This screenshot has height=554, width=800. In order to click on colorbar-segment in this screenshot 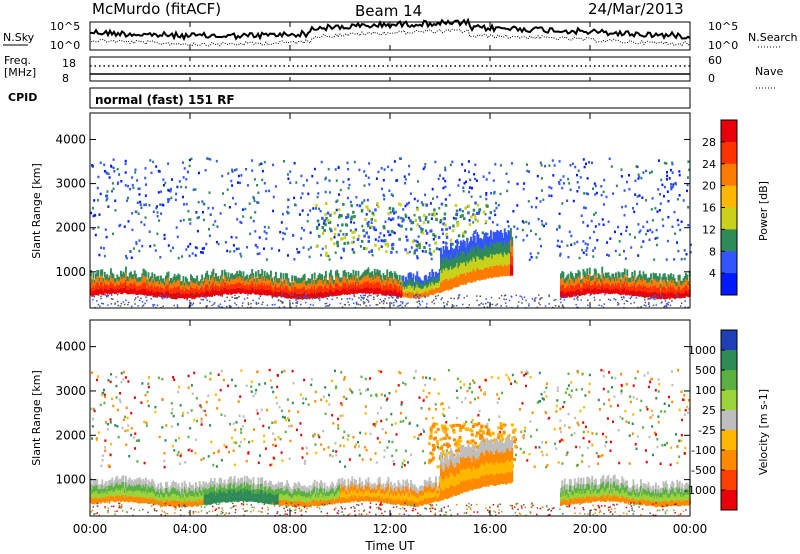, I will do `click(729, 218)`.